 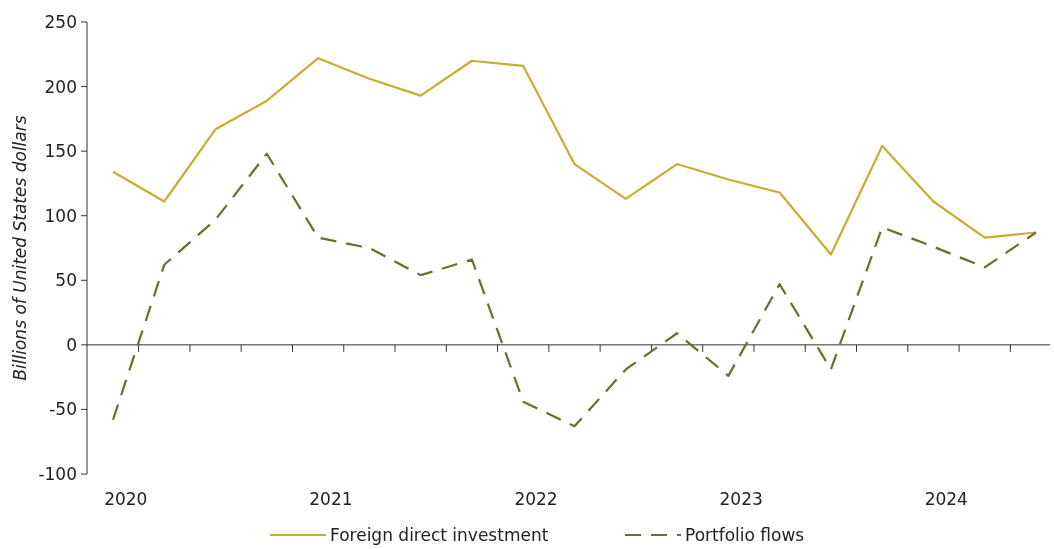 I want to click on y-tick-label: 100, so click(x=60, y=215).